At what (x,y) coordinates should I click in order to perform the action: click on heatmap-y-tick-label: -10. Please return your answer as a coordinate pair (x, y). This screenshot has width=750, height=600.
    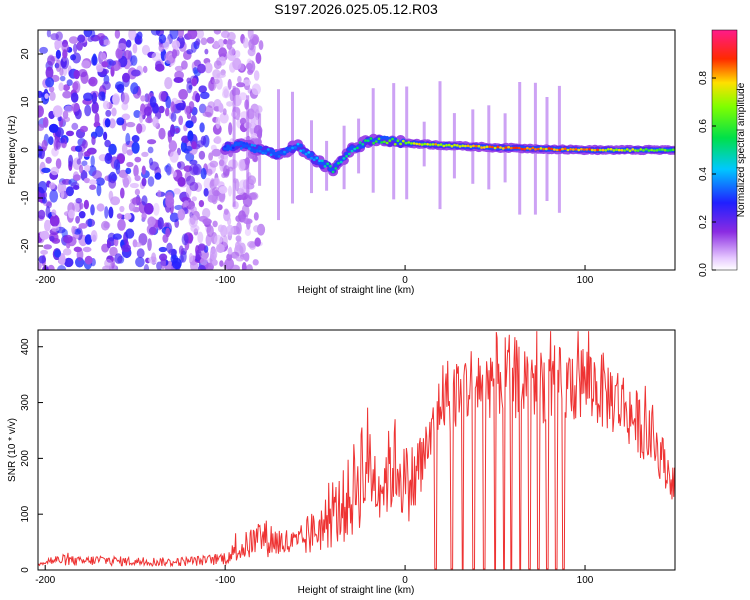
    Looking at the image, I should click on (25, 197).